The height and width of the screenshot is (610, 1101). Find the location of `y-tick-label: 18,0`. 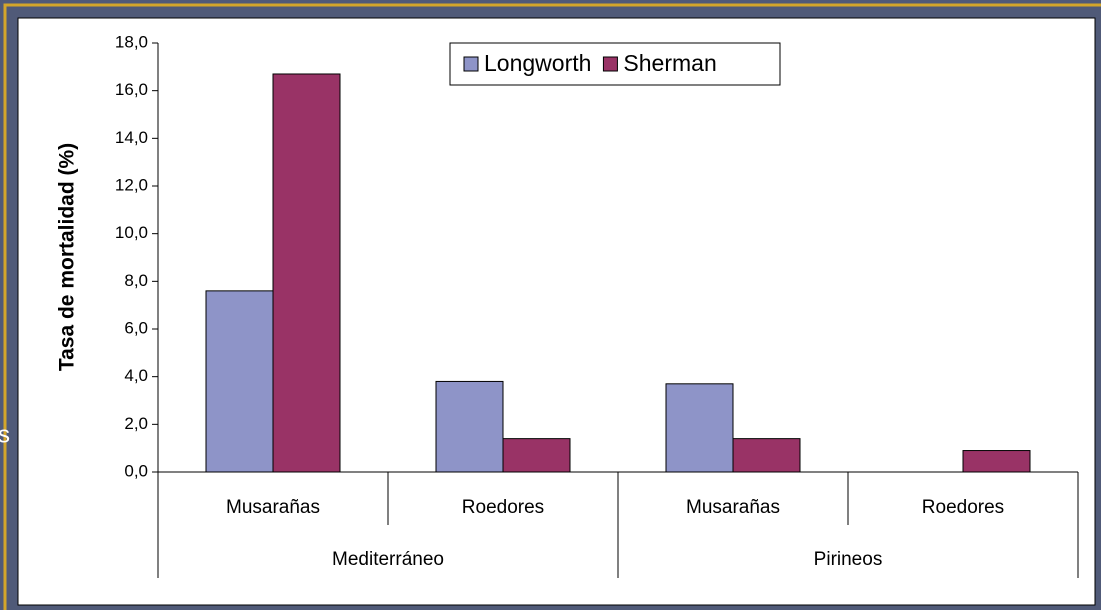

y-tick-label: 18,0 is located at coordinates (131, 41).